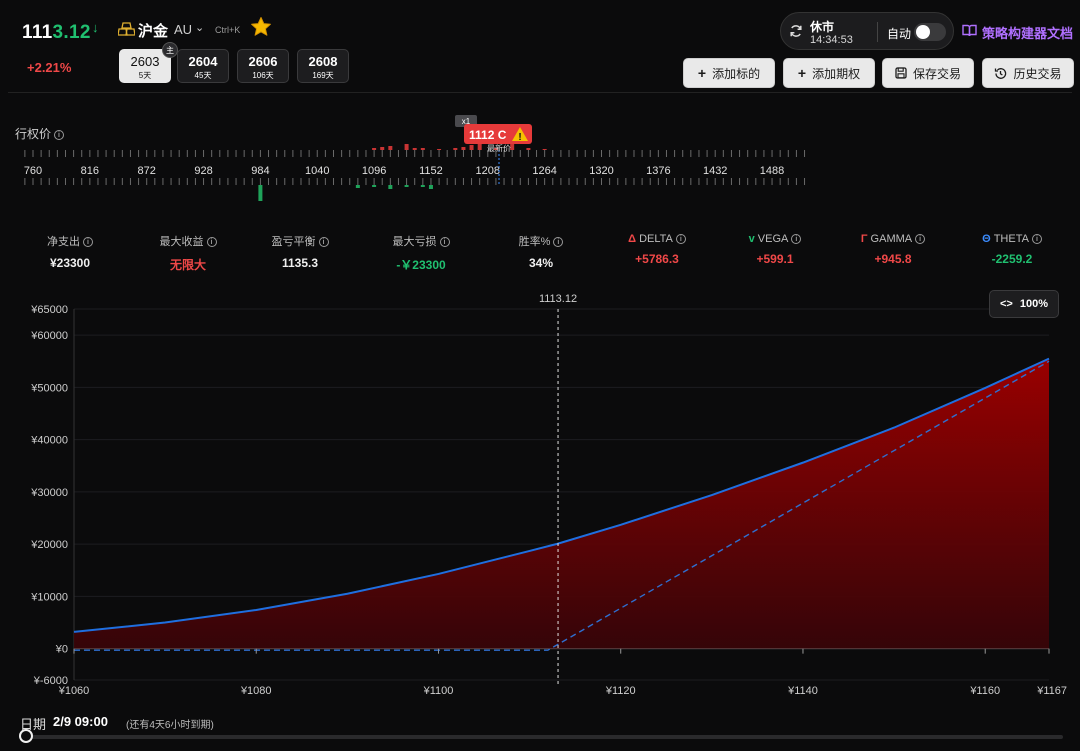  What do you see at coordinates (203, 61) in the screenshot?
I see `expiry-code: 2604` at bounding box center [203, 61].